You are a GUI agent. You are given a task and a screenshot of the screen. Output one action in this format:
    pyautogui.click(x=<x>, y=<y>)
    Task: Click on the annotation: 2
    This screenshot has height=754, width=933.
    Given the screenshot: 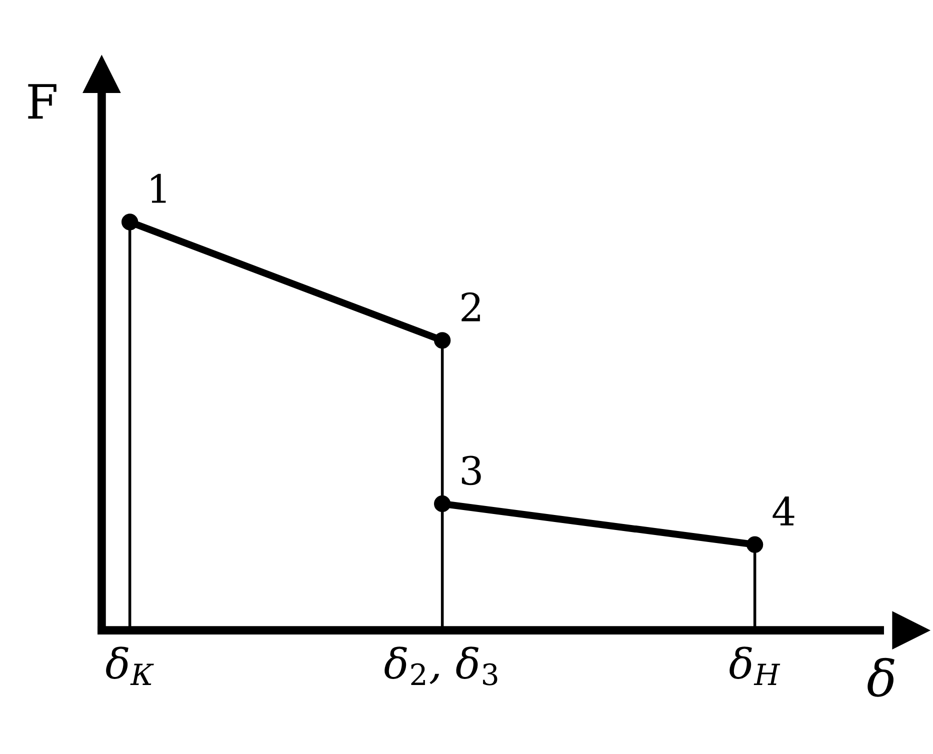 What is the action you would take?
    pyautogui.click(x=471, y=307)
    